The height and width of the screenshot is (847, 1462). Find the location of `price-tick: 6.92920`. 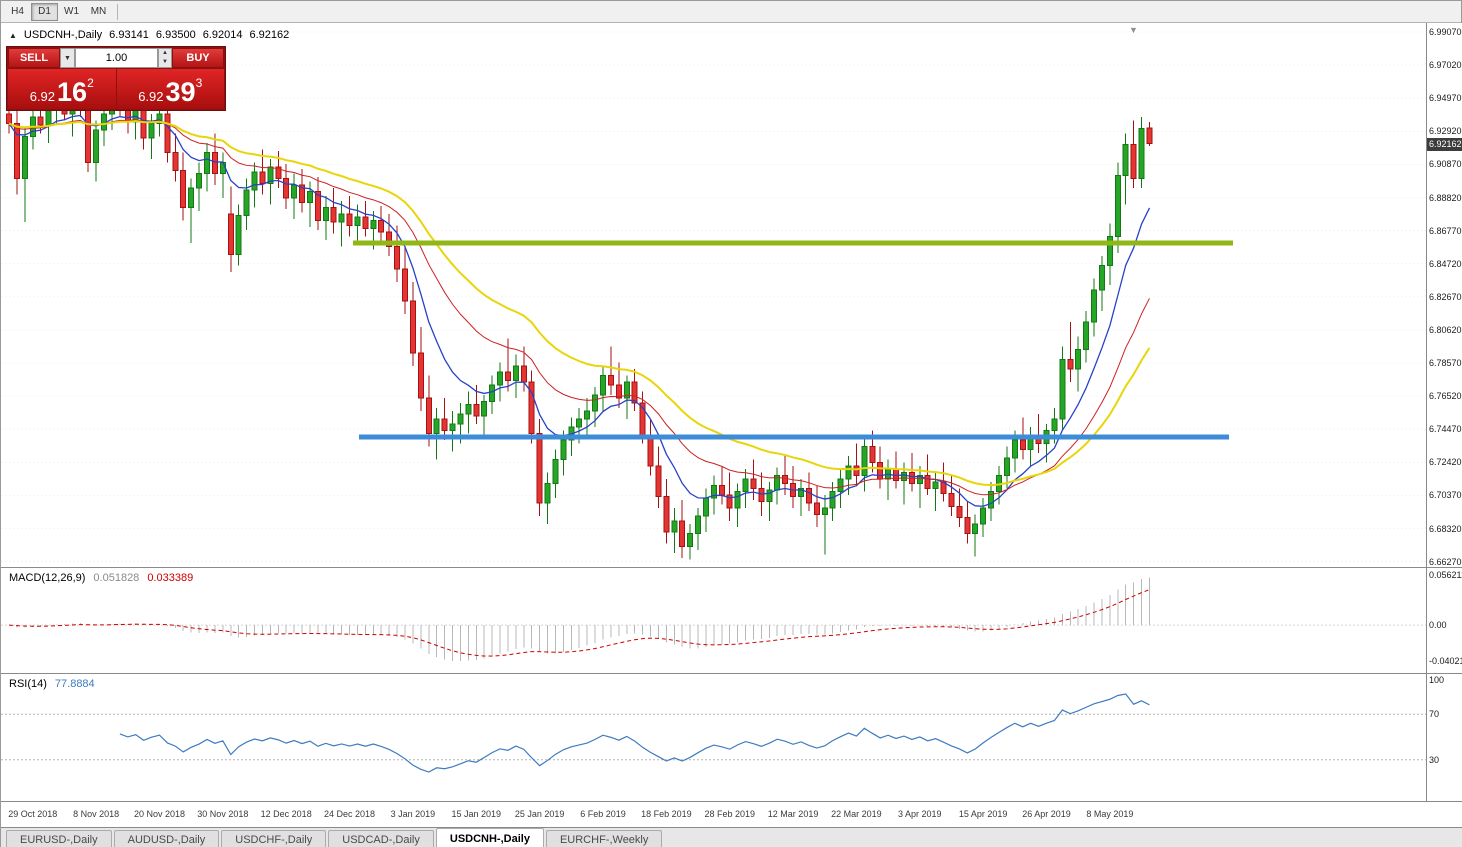

price-tick: 6.92920 is located at coordinates (1445, 131).